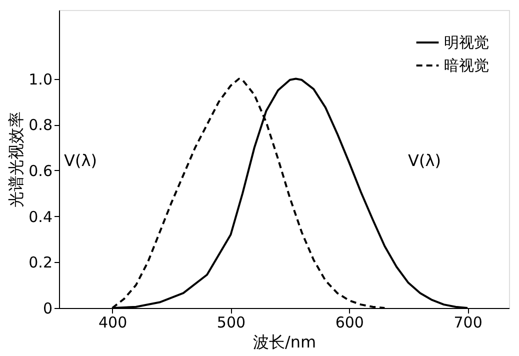 This screenshot has width=519, height=356. What do you see at coordinates (468, 323) in the screenshot?
I see `x-tick-label: 700` at bounding box center [468, 323].